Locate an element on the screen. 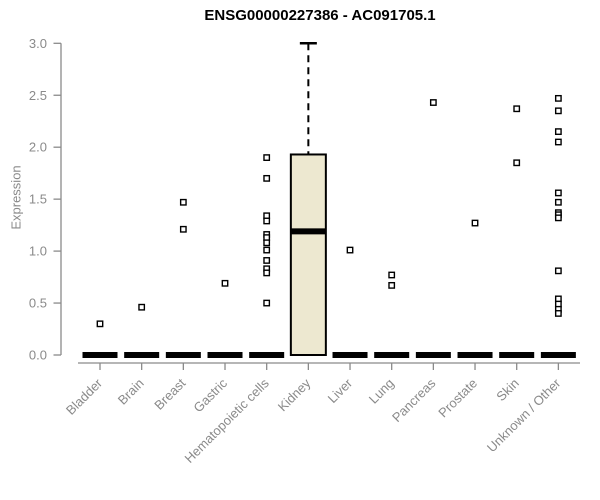 The height and width of the screenshot is (500, 600). x-tick-label: Liver is located at coordinates (340, 390).